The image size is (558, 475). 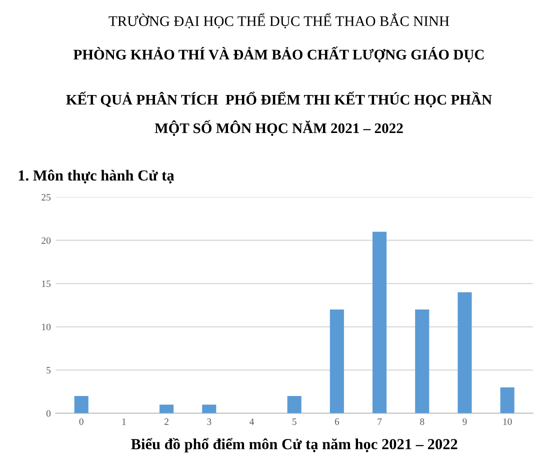 What do you see at coordinates (96, 177) in the screenshot?
I see `chart-title: 1. Môn thực hành Cử tạ` at bounding box center [96, 177].